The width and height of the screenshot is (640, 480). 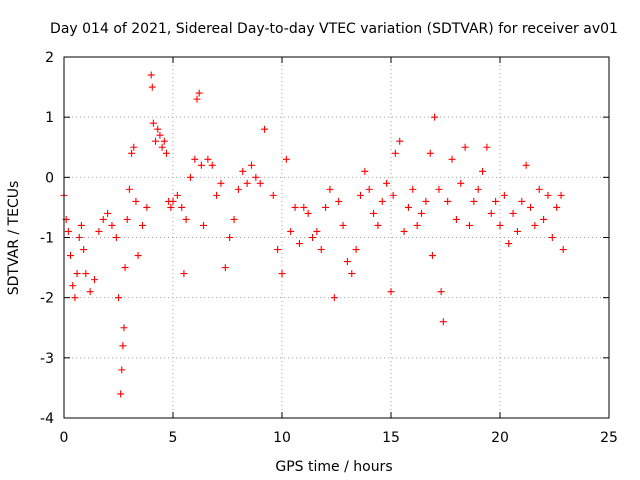 What do you see at coordinates (47, 239) in the screenshot?
I see `y-tick-label: -1` at bounding box center [47, 239].